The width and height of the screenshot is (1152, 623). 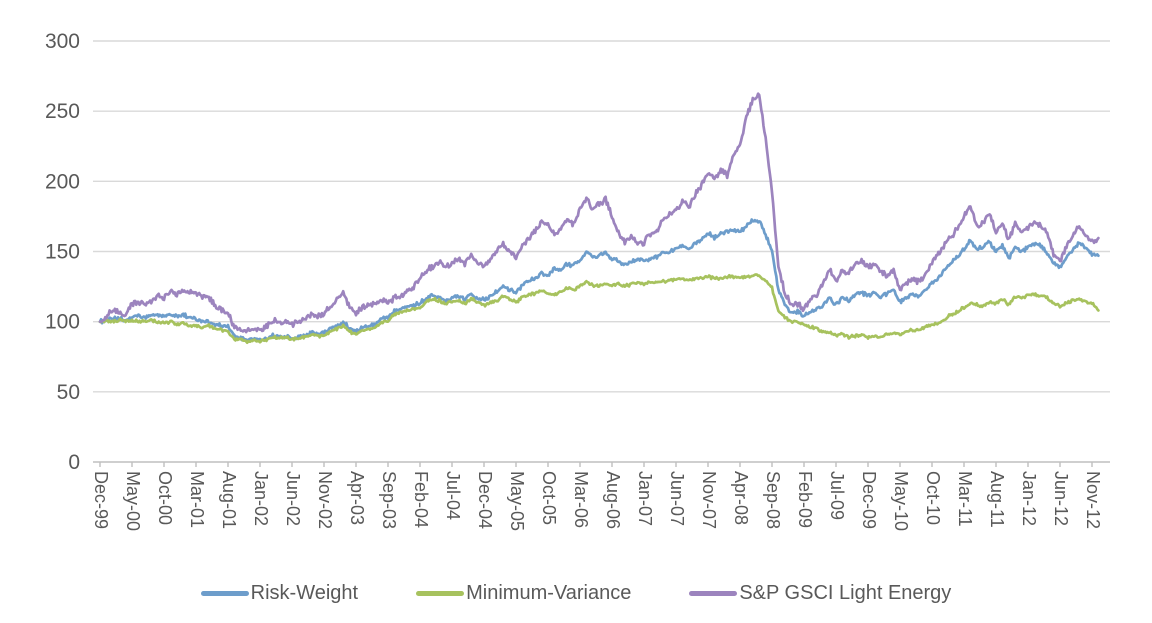 What do you see at coordinates (1093, 500) in the screenshot?
I see `x-tick-label: Nov-12` at bounding box center [1093, 500].